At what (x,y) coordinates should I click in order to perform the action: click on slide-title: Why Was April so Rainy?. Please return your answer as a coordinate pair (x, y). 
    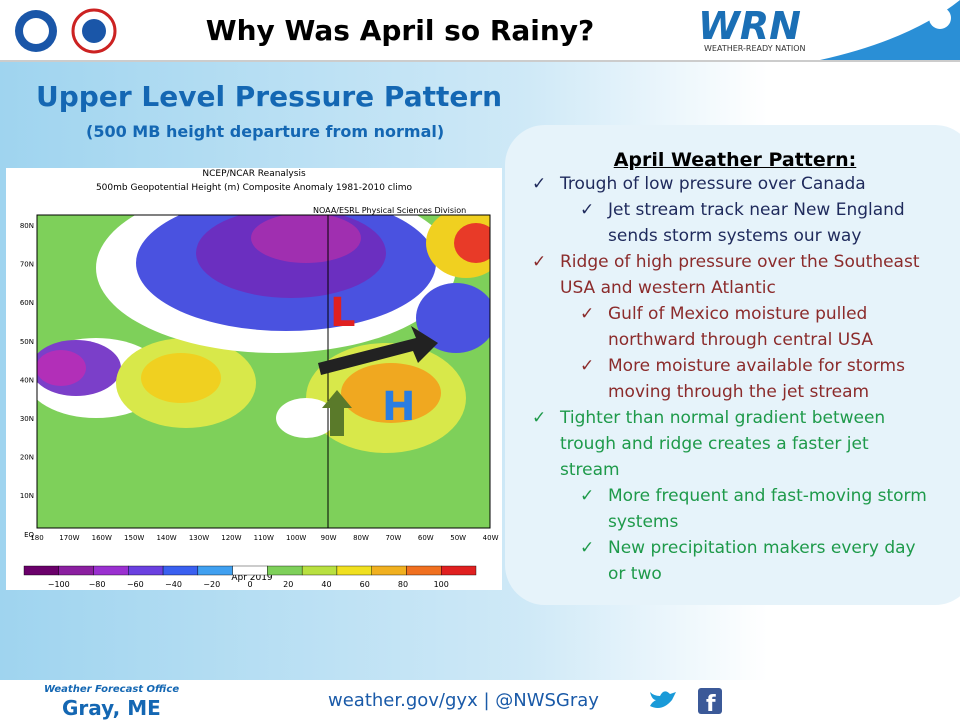
    Looking at the image, I should click on (400, 30).